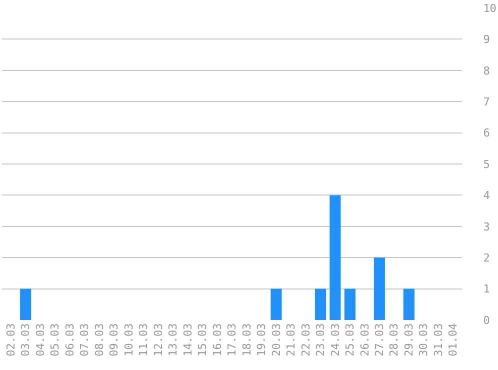 The width and height of the screenshot is (498, 370). Describe the element at coordinates (438, 339) in the screenshot. I see `x-tick-label: 31.03` at that location.